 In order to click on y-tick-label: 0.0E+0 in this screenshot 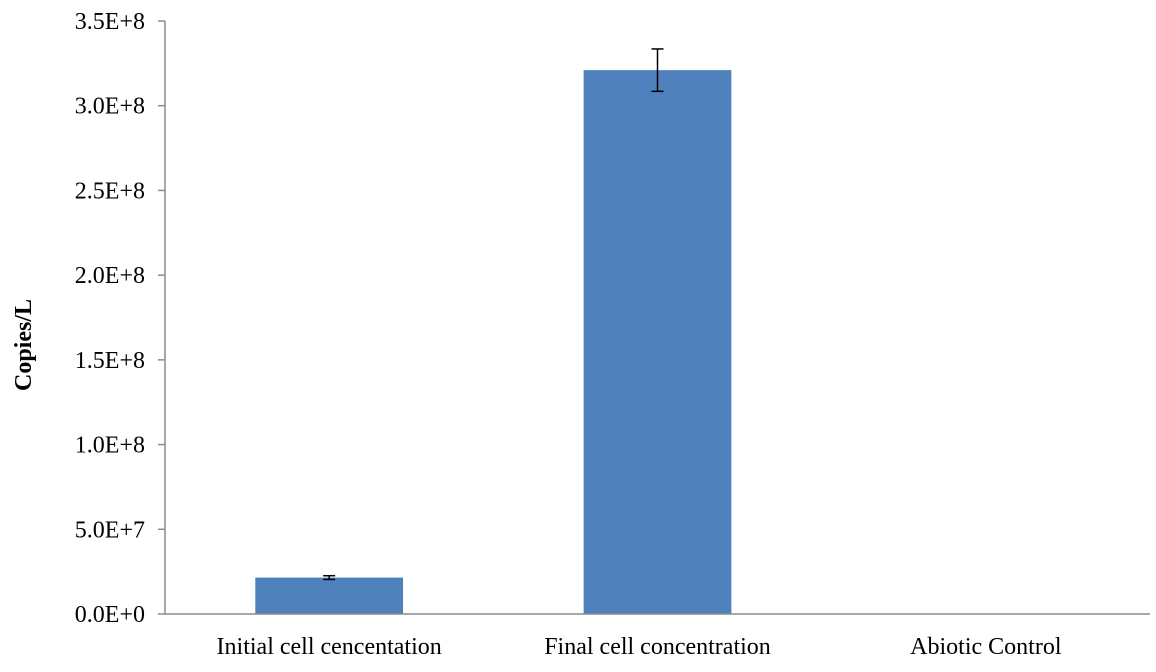, I will do `click(110, 615)`.